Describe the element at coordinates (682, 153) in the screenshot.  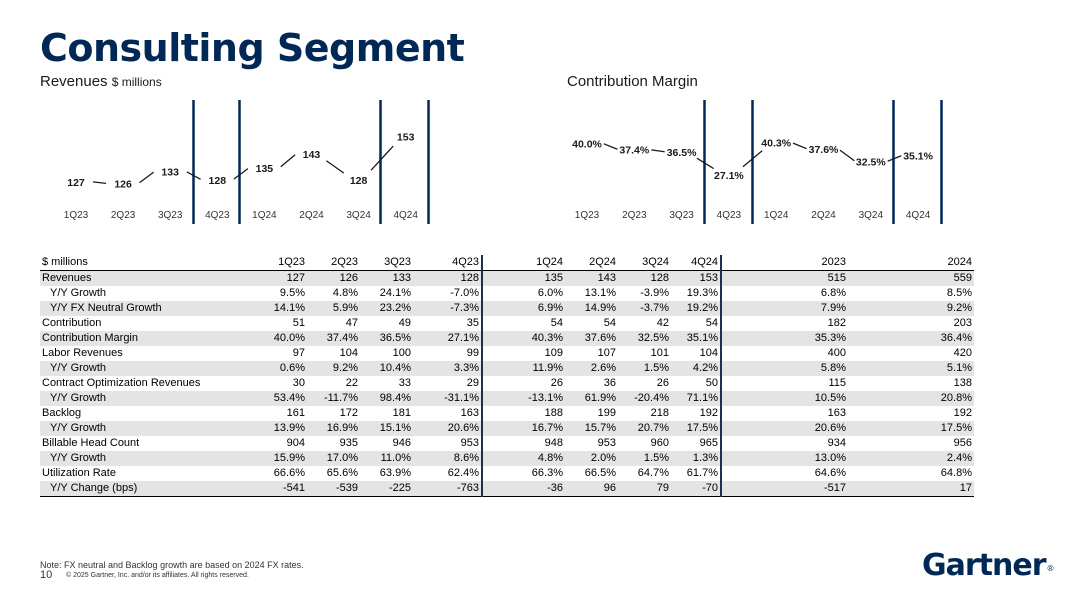
I see `data-label: 36.5%` at that location.